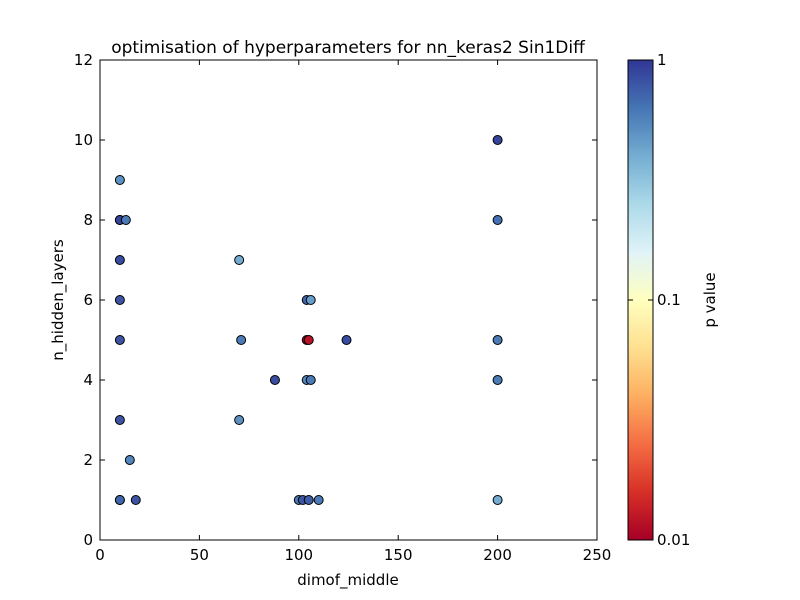 This screenshot has height=600, width=800. I want to click on colorbar-ticks: 0.01 0.1 1, so click(659, 300).